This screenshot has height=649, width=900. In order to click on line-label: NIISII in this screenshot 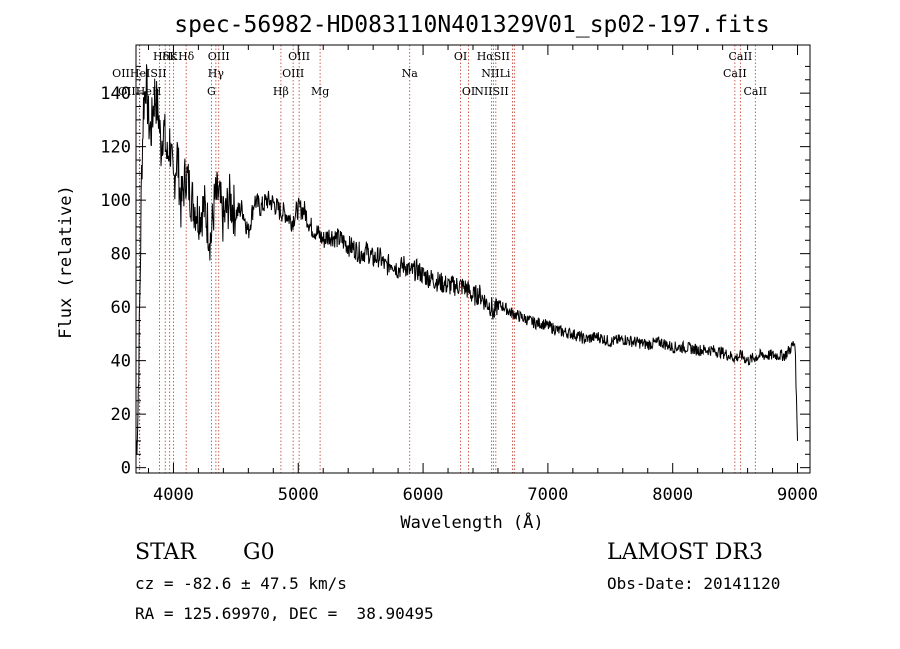, I will do `click(491, 91)`.